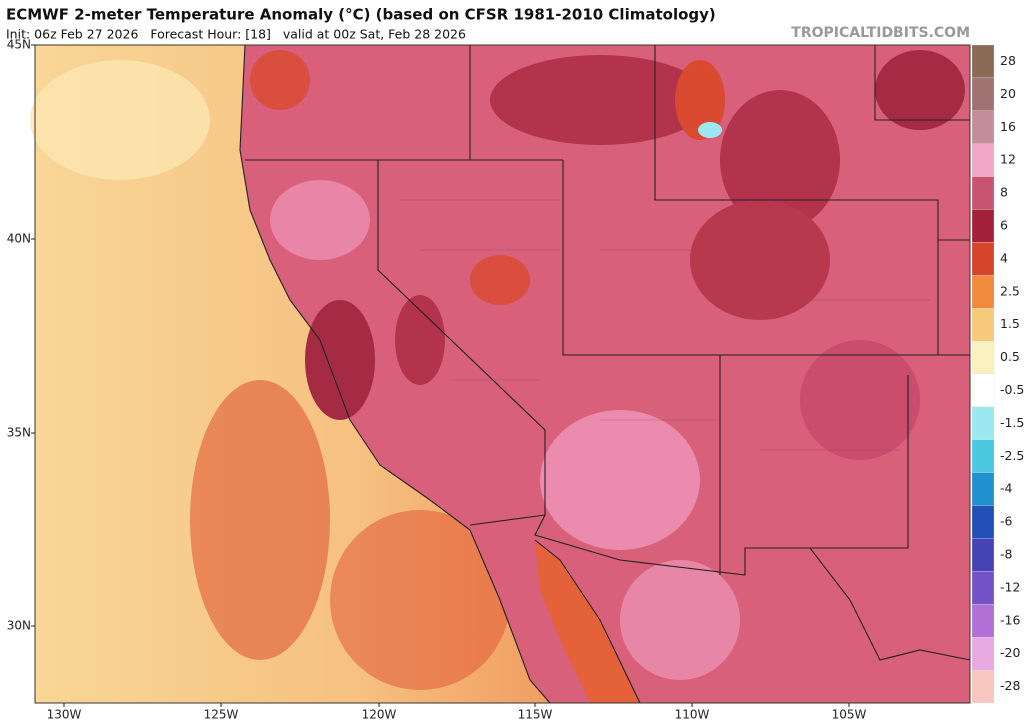  What do you see at coordinates (1004, 257) in the screenshot?
I see `colorbar-label: 4` at bounding box center [1004, 257].